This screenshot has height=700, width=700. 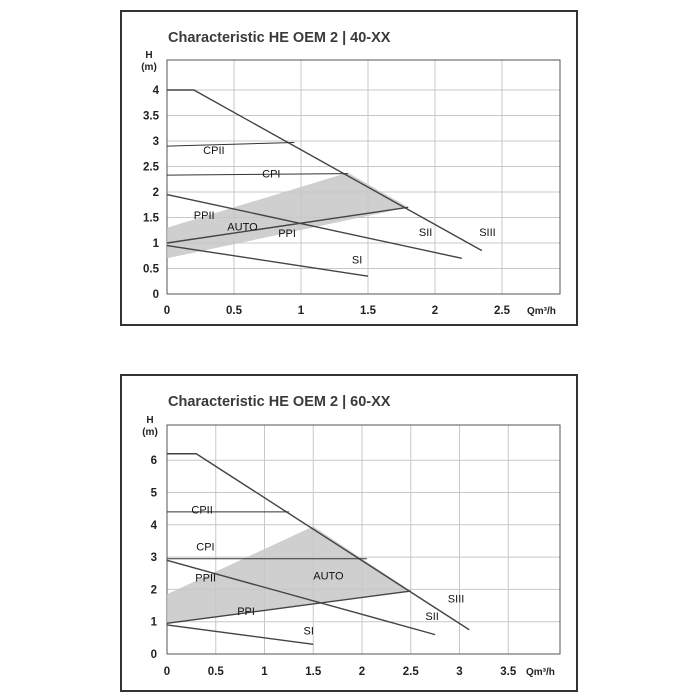 I want to click on y-tick-label: 6, so click(x=154, y=461).